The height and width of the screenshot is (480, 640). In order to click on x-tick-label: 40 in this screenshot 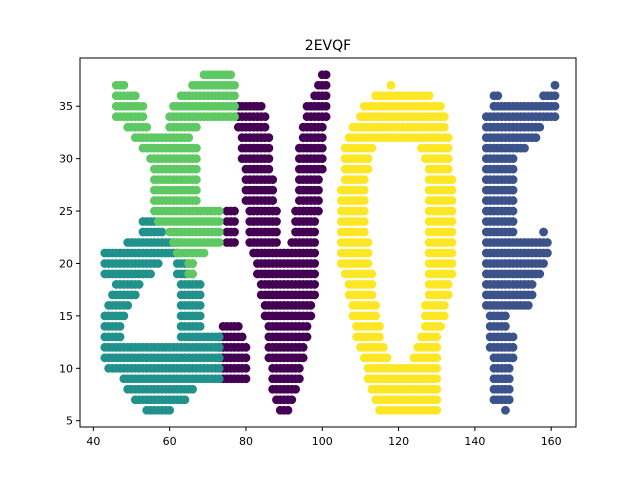, I will do `click(93, 441)`.